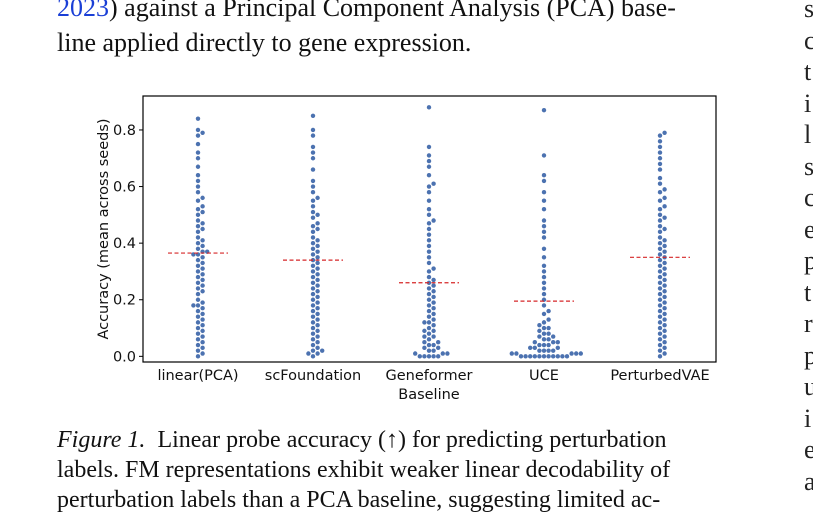  What do you see at coordinates (808, 229) in the screenshot?
I see `right-column-fragment: e` at bounding box center [808, 229].